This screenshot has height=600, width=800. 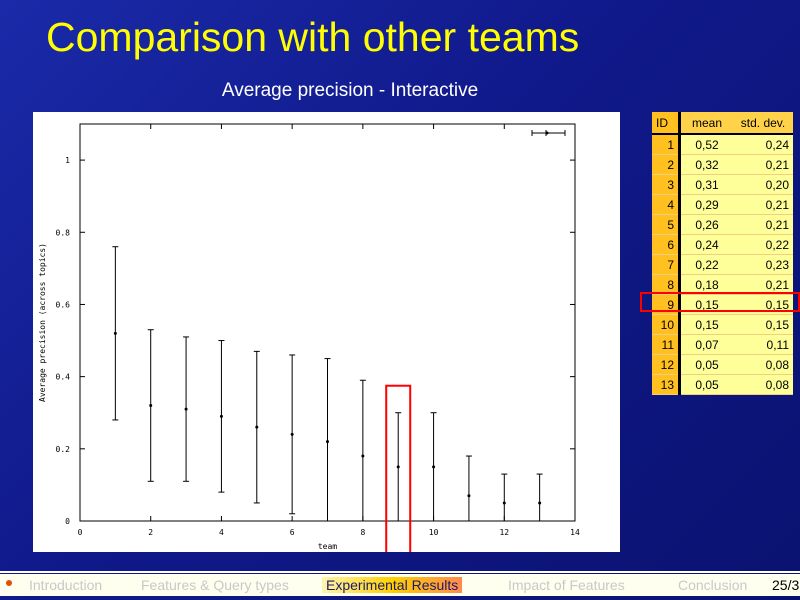 What do you see at coordinates (706, 284) in the screenshot?
I see `table-cell-mean: 0,18` at bounding box center [706, 284].